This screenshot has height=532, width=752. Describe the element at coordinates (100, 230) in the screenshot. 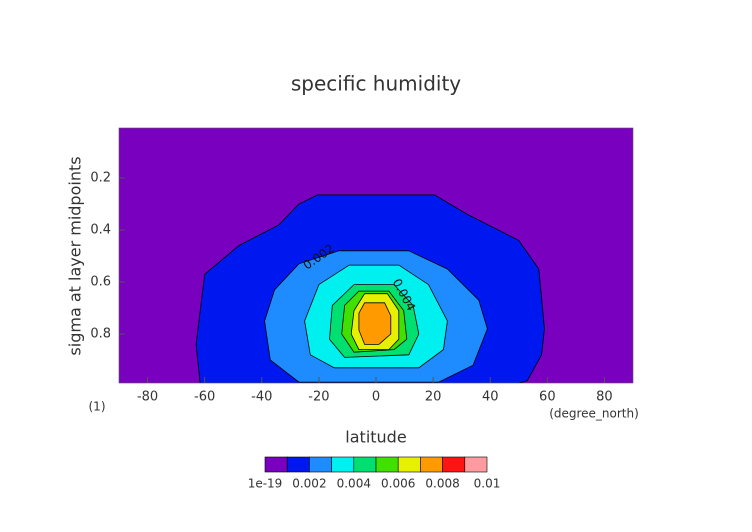

I see `y-tick-label: 0.4` at that location.